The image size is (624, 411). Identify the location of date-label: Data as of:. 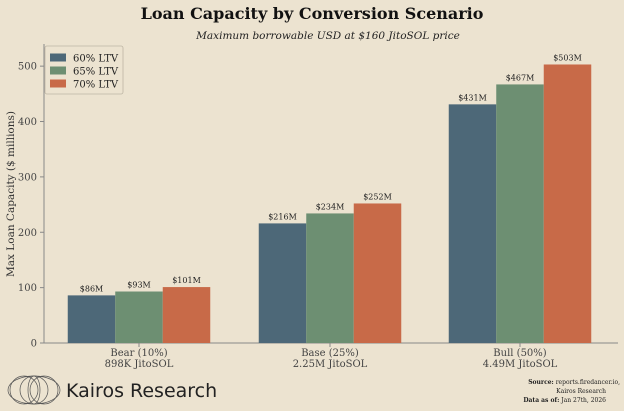
(541, 400).